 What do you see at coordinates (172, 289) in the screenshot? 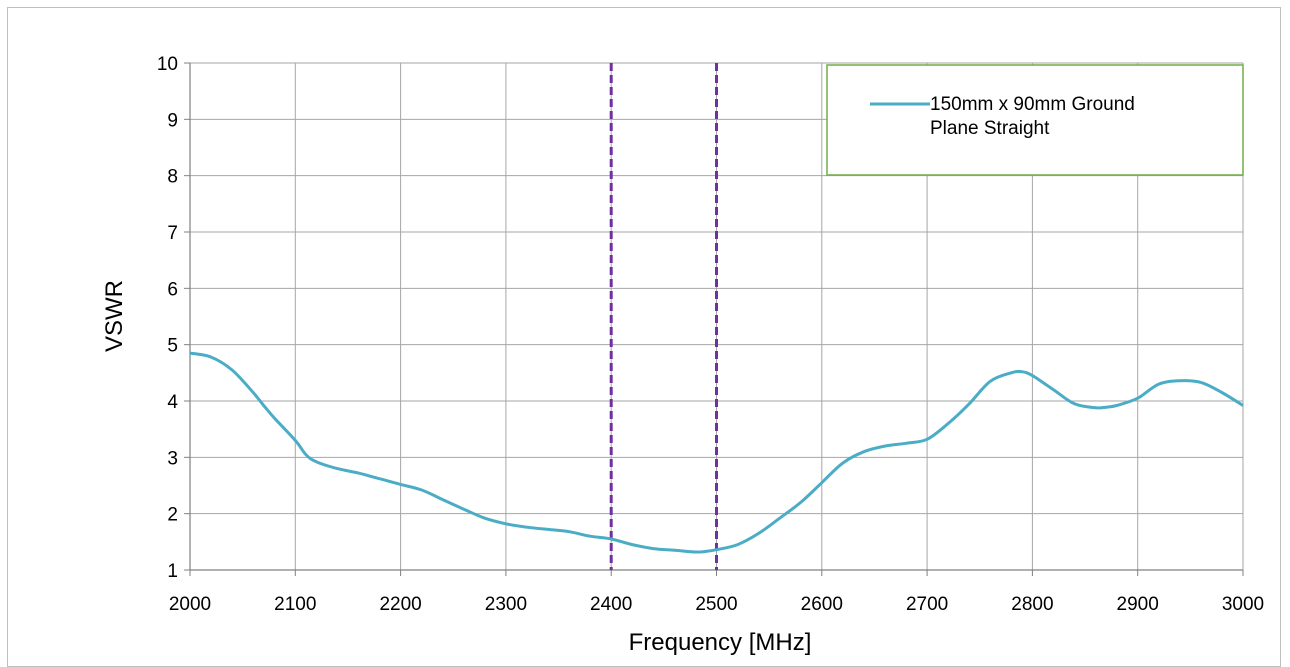
I see `y-tick-label: 6` at bounding box center [172, 289].